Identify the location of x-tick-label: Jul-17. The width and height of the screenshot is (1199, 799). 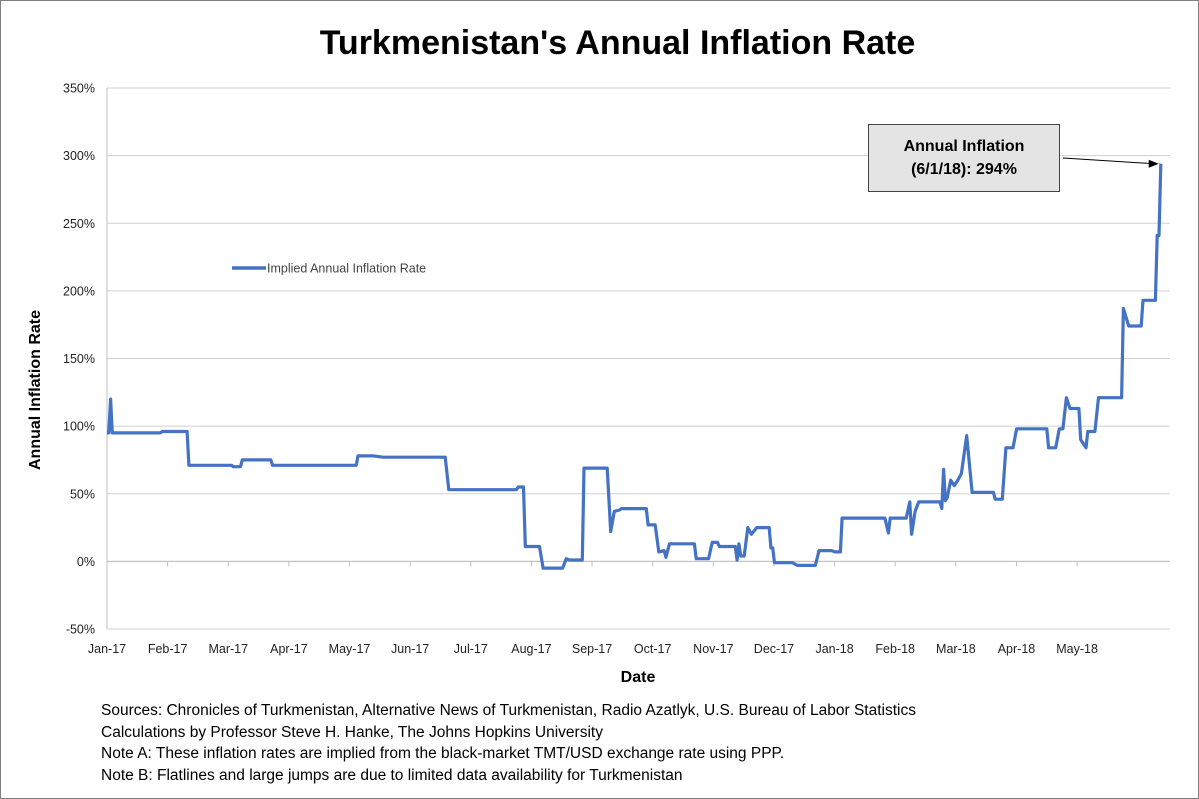
(471, 649).